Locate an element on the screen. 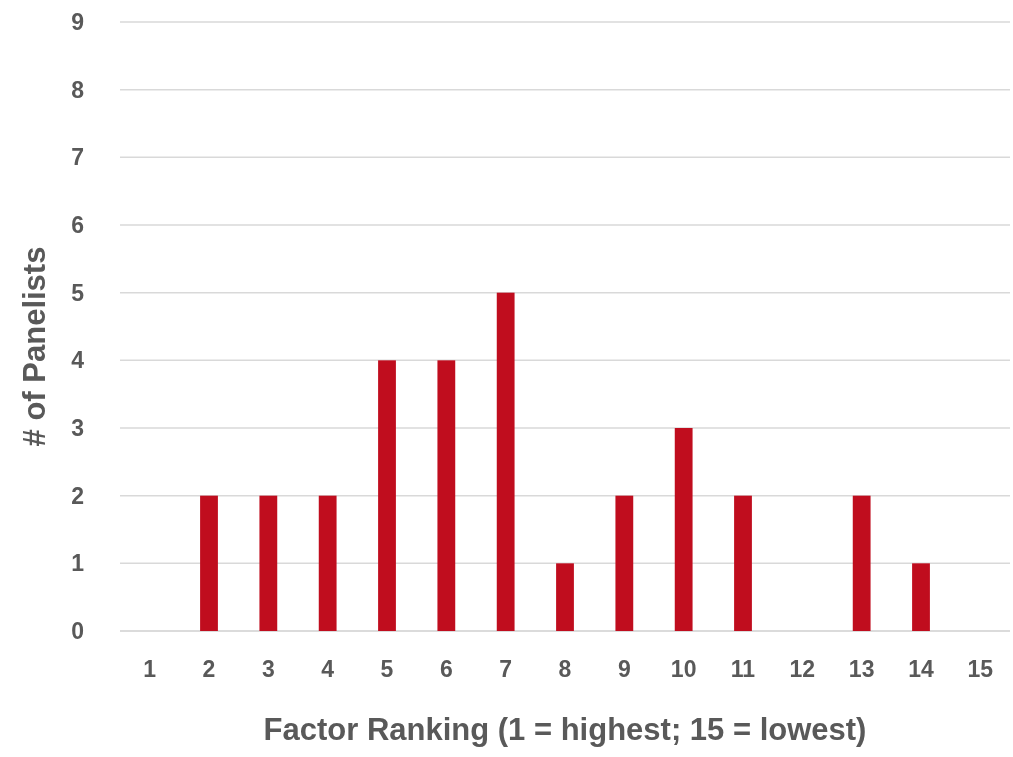 The image size is (1013, 757). y-tick-label: 1 is located at coordinates (78, 563).